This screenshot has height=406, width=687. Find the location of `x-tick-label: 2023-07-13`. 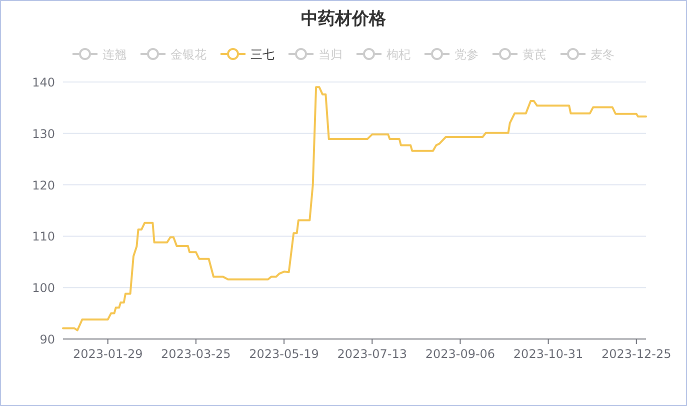

x-tick-label: 2023-07-13 is located at coordinates (372, 354).